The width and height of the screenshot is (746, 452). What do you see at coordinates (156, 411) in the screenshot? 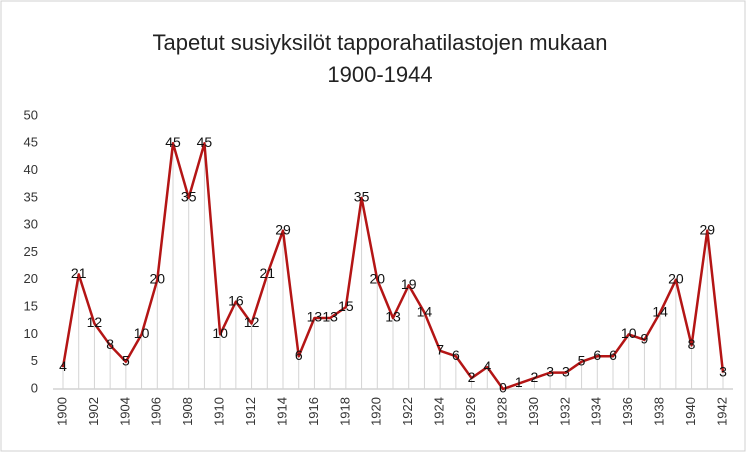
I see `x-tick-label: 1906` at bounding box center [156, 411].